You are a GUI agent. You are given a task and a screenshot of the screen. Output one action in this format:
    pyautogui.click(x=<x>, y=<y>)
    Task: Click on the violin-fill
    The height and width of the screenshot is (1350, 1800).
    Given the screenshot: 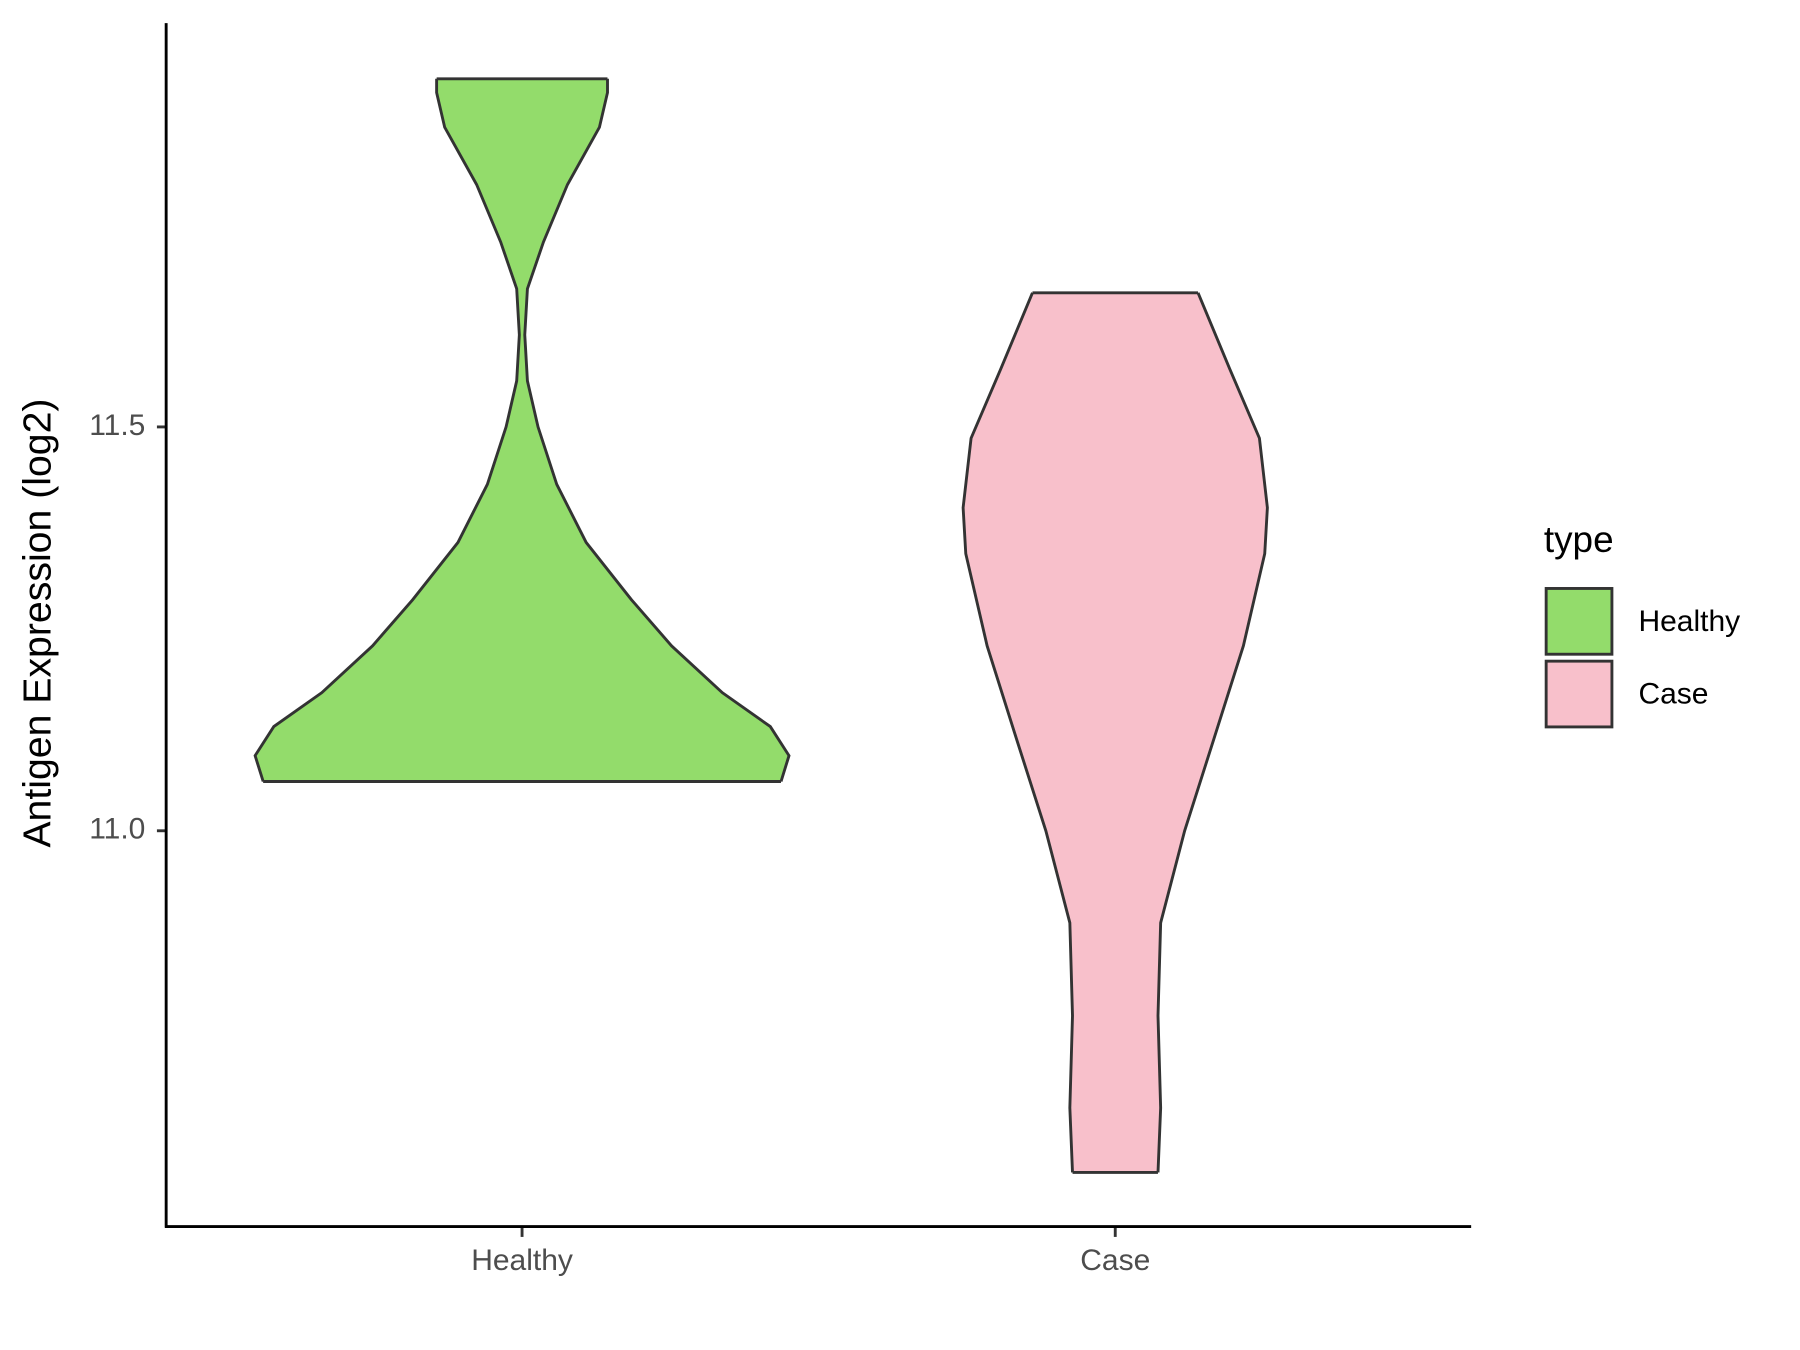 What is the action you would take?
    pyautogui.click(x=1115, y=732)
    